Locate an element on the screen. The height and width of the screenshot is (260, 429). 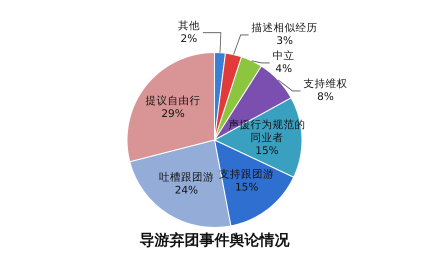
data-label: 24% is located at coordinates (186, 190).